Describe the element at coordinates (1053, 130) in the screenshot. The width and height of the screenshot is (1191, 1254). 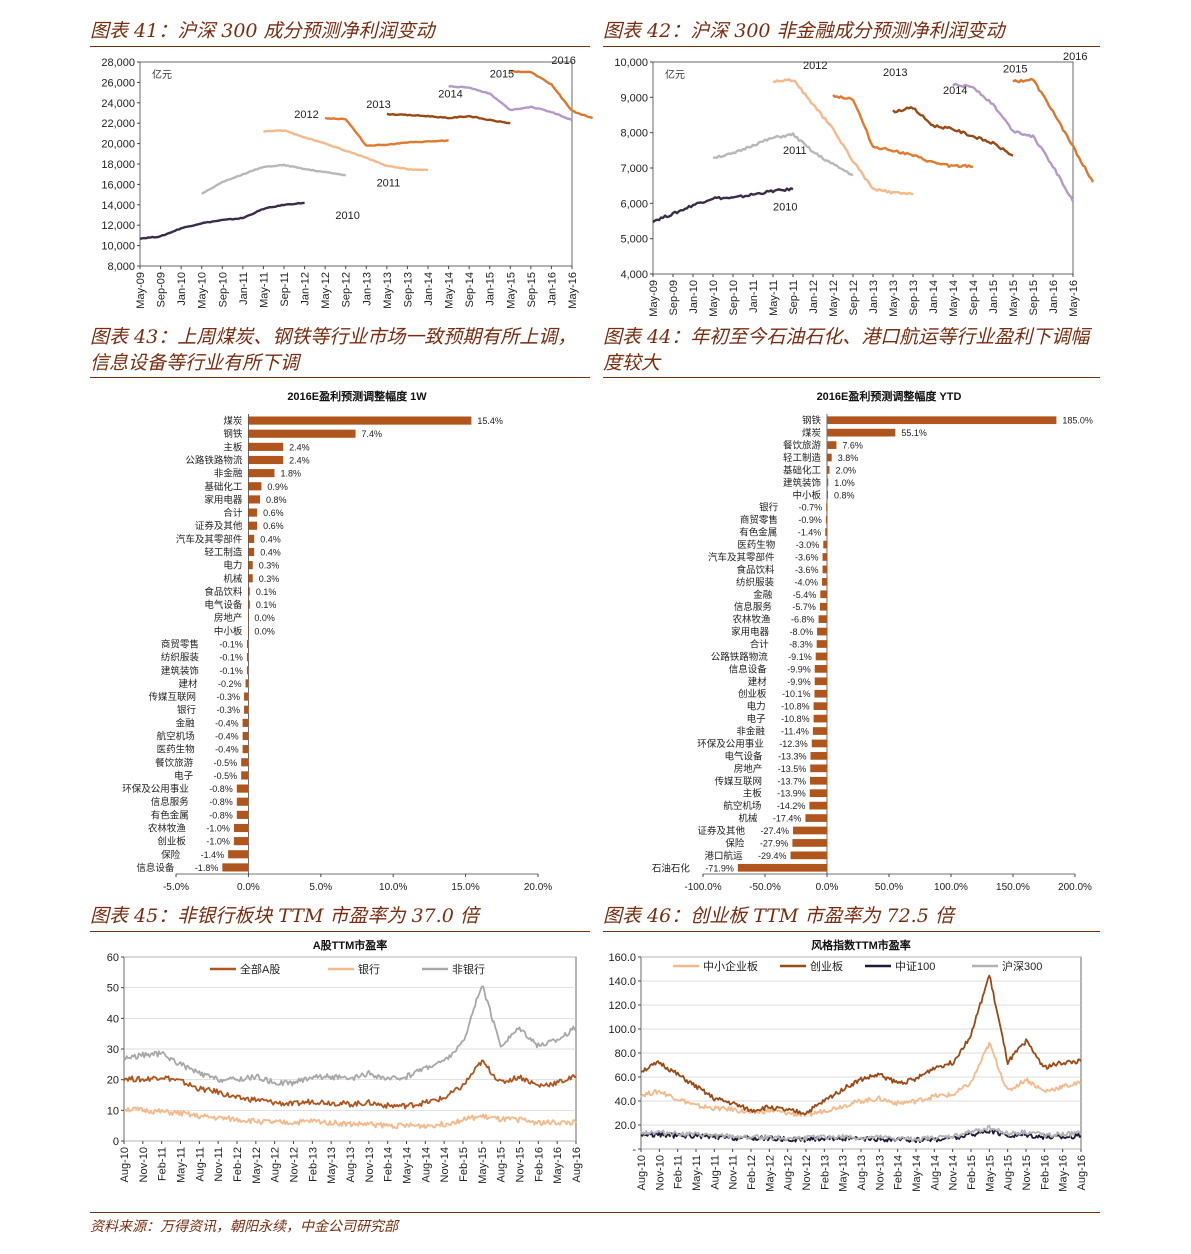
I see `series-line-2016` at that location.